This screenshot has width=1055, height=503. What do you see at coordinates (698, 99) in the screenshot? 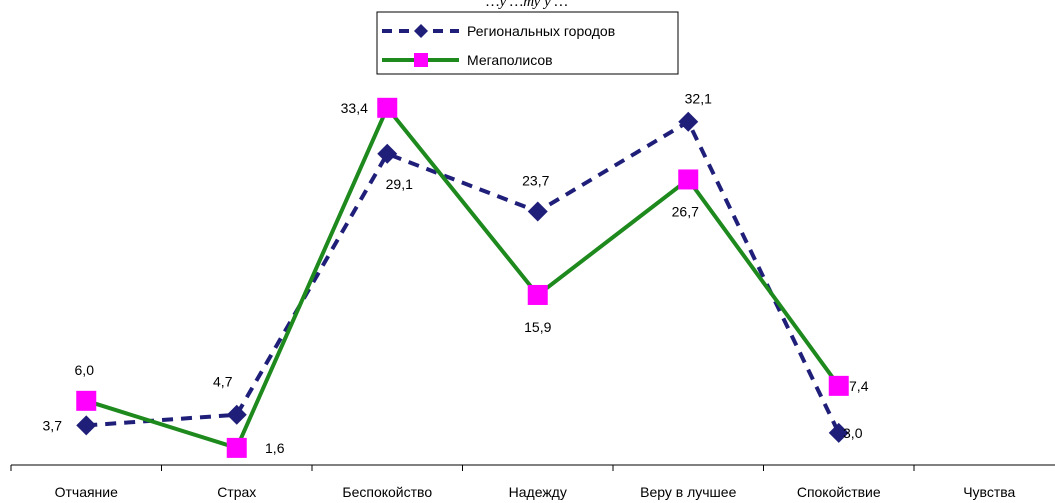
I see `data-label-regional: 32,1` at bounding box center [698, 99].